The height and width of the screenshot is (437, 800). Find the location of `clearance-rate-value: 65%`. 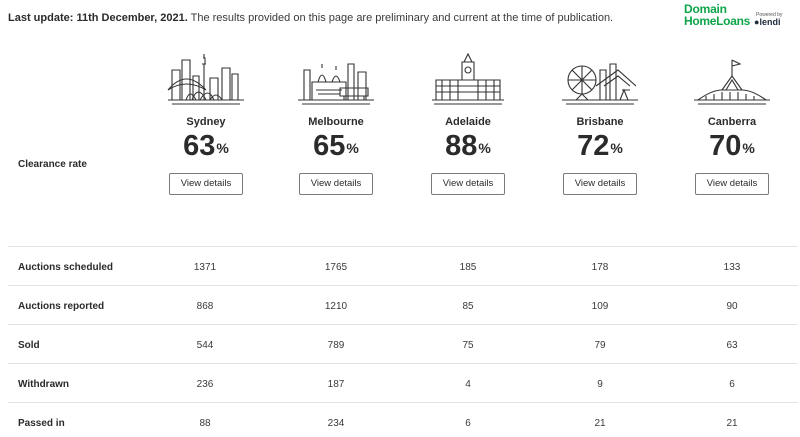

clearance-rate-value: 65% is located at coordinates (336, 146).